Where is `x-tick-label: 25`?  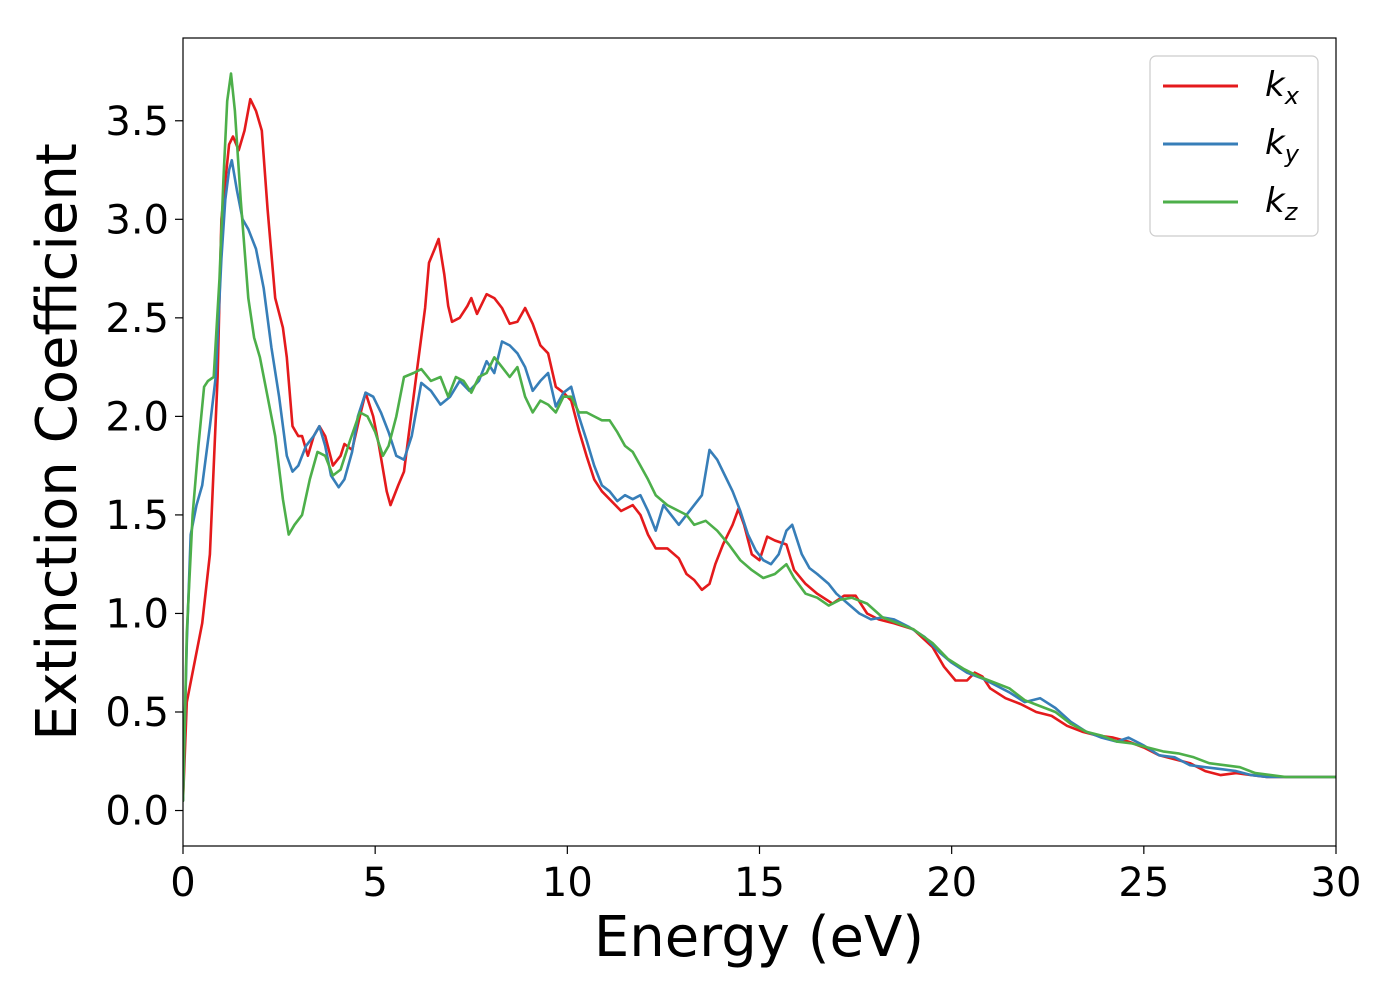 x-tick-label: 25 is located at coordinates (1143, 883).